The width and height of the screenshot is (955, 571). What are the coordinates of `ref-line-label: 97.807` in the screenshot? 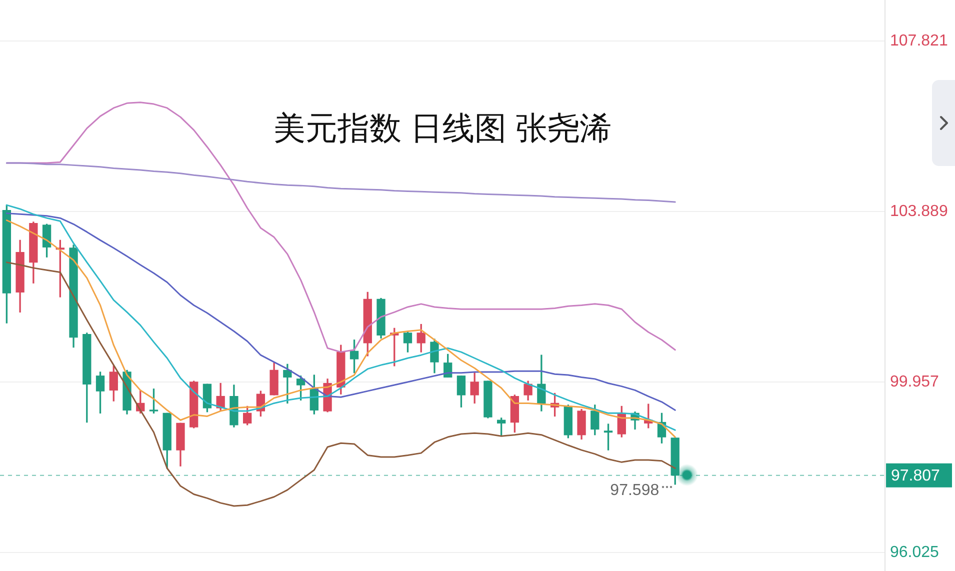 It's located at (915, 476).